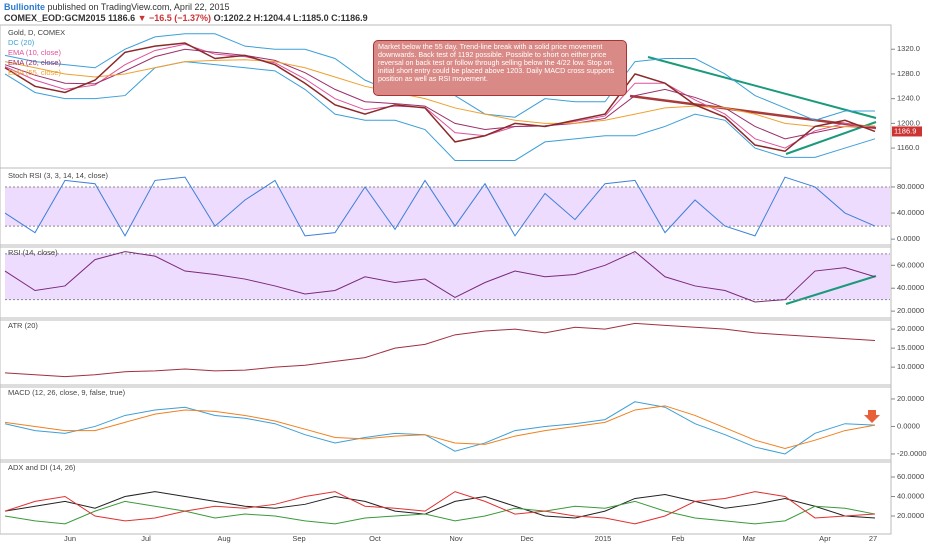  What do you see at coordinates (23, 325) in the screenshot?
I see `panel-title: ATR (20)` at bounding box center [23, 325].